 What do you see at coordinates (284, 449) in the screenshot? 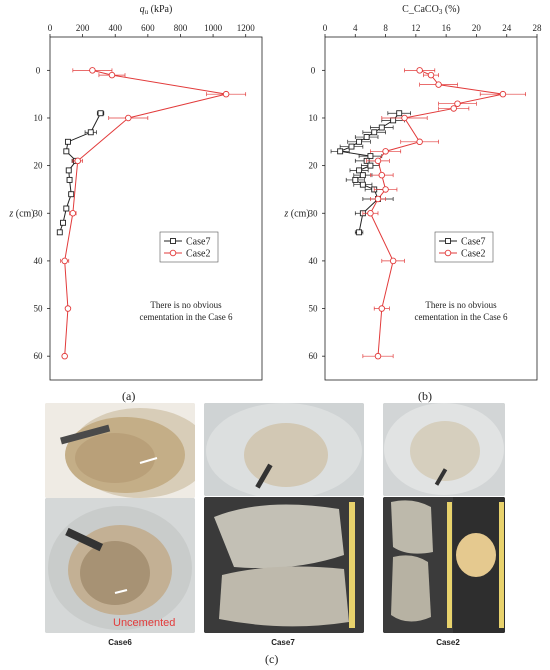
I see `photo-case7-top` at bounding box center [284, 449].